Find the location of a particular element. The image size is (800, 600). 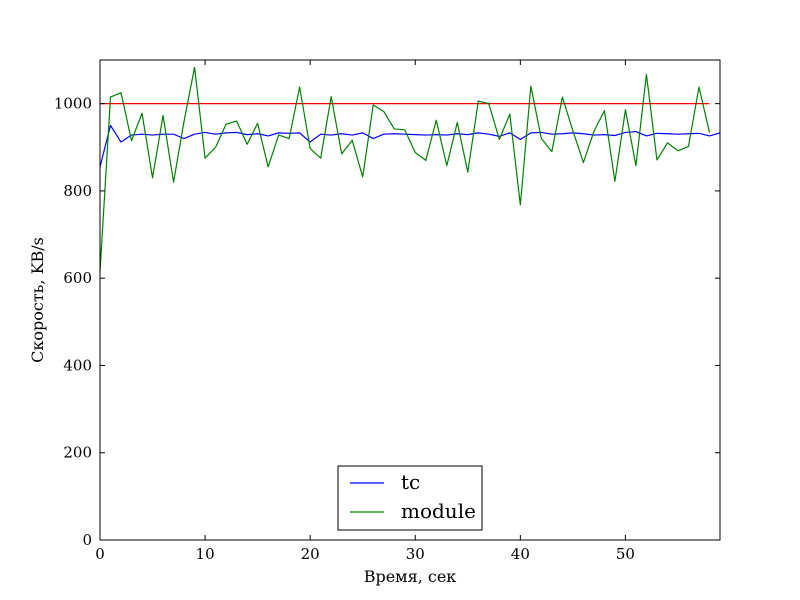

legend: tc module is located at coordinates (410, 498).